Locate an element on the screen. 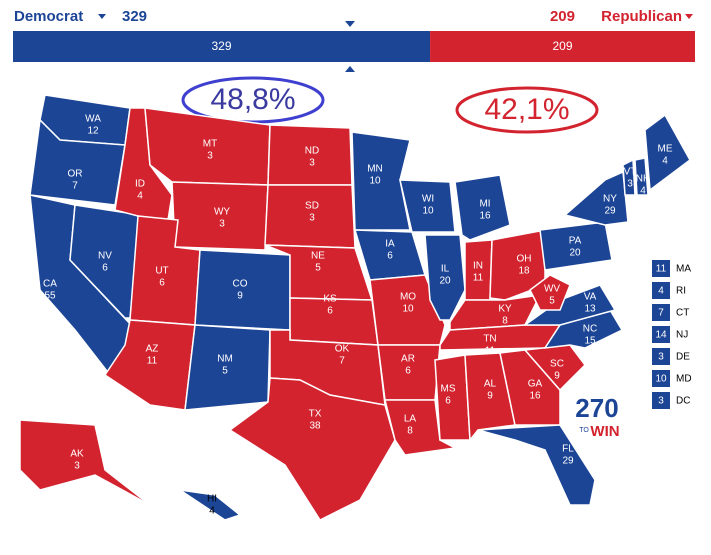 Image resolution: width=711 pixels, height=555 pixels. state-abbr: WV is located at coordinates (552, 289).